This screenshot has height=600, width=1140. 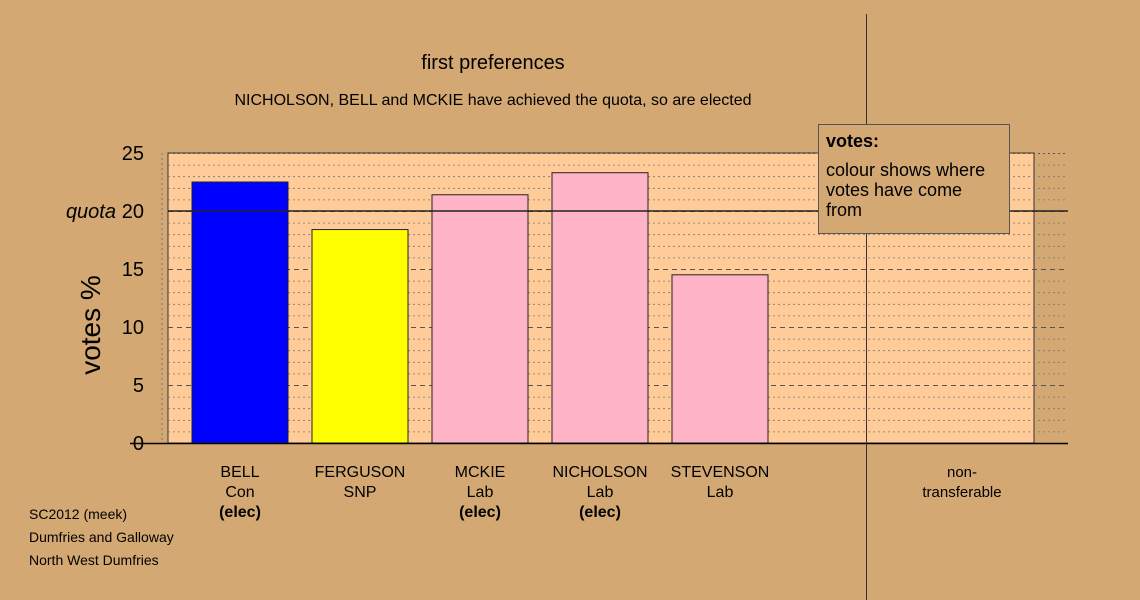 What do you see at coordinates (133, 270) in the screenshot?
I see `y-tick-label: 15` at bounding box center [133, 270].